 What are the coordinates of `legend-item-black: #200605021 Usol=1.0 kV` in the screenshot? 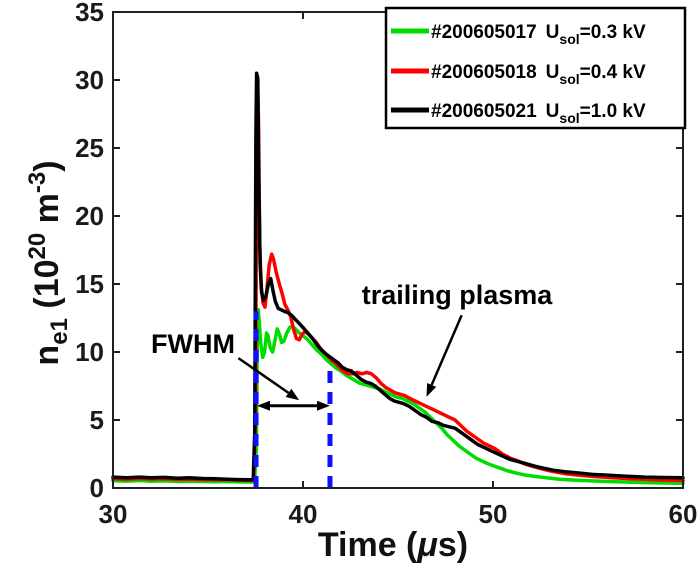 It's located at (518, 113).